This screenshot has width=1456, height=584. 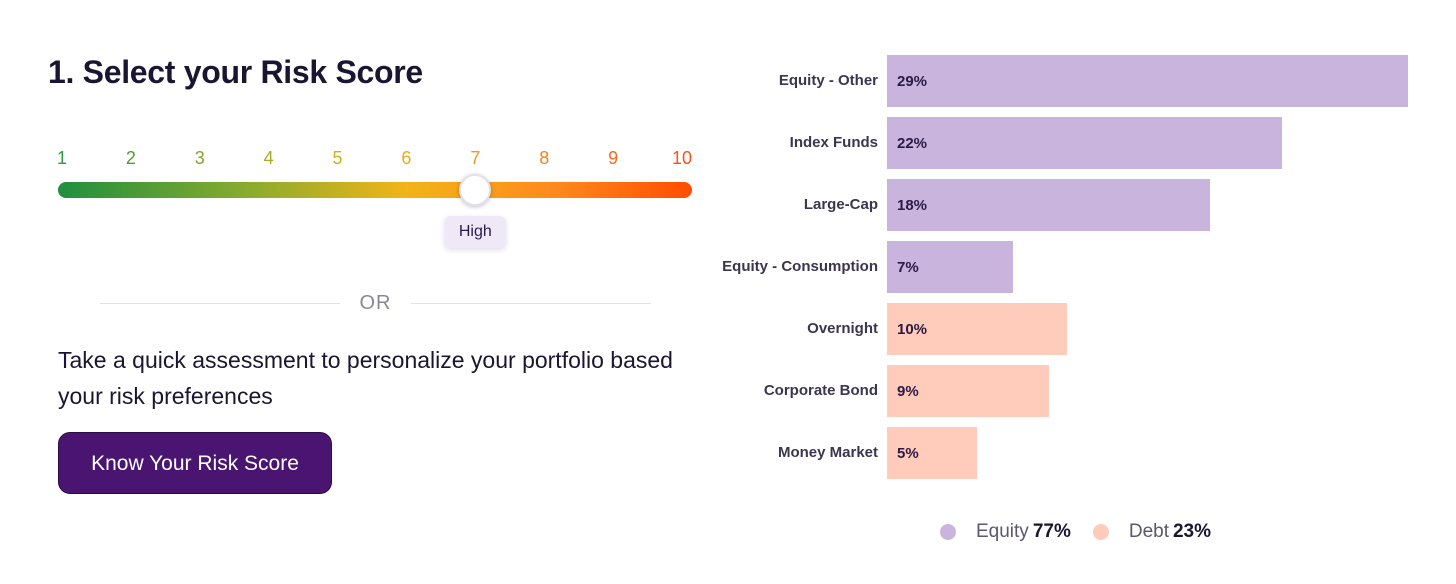 I want to click on bar-equity: 7%, so click(x=950, y=267).